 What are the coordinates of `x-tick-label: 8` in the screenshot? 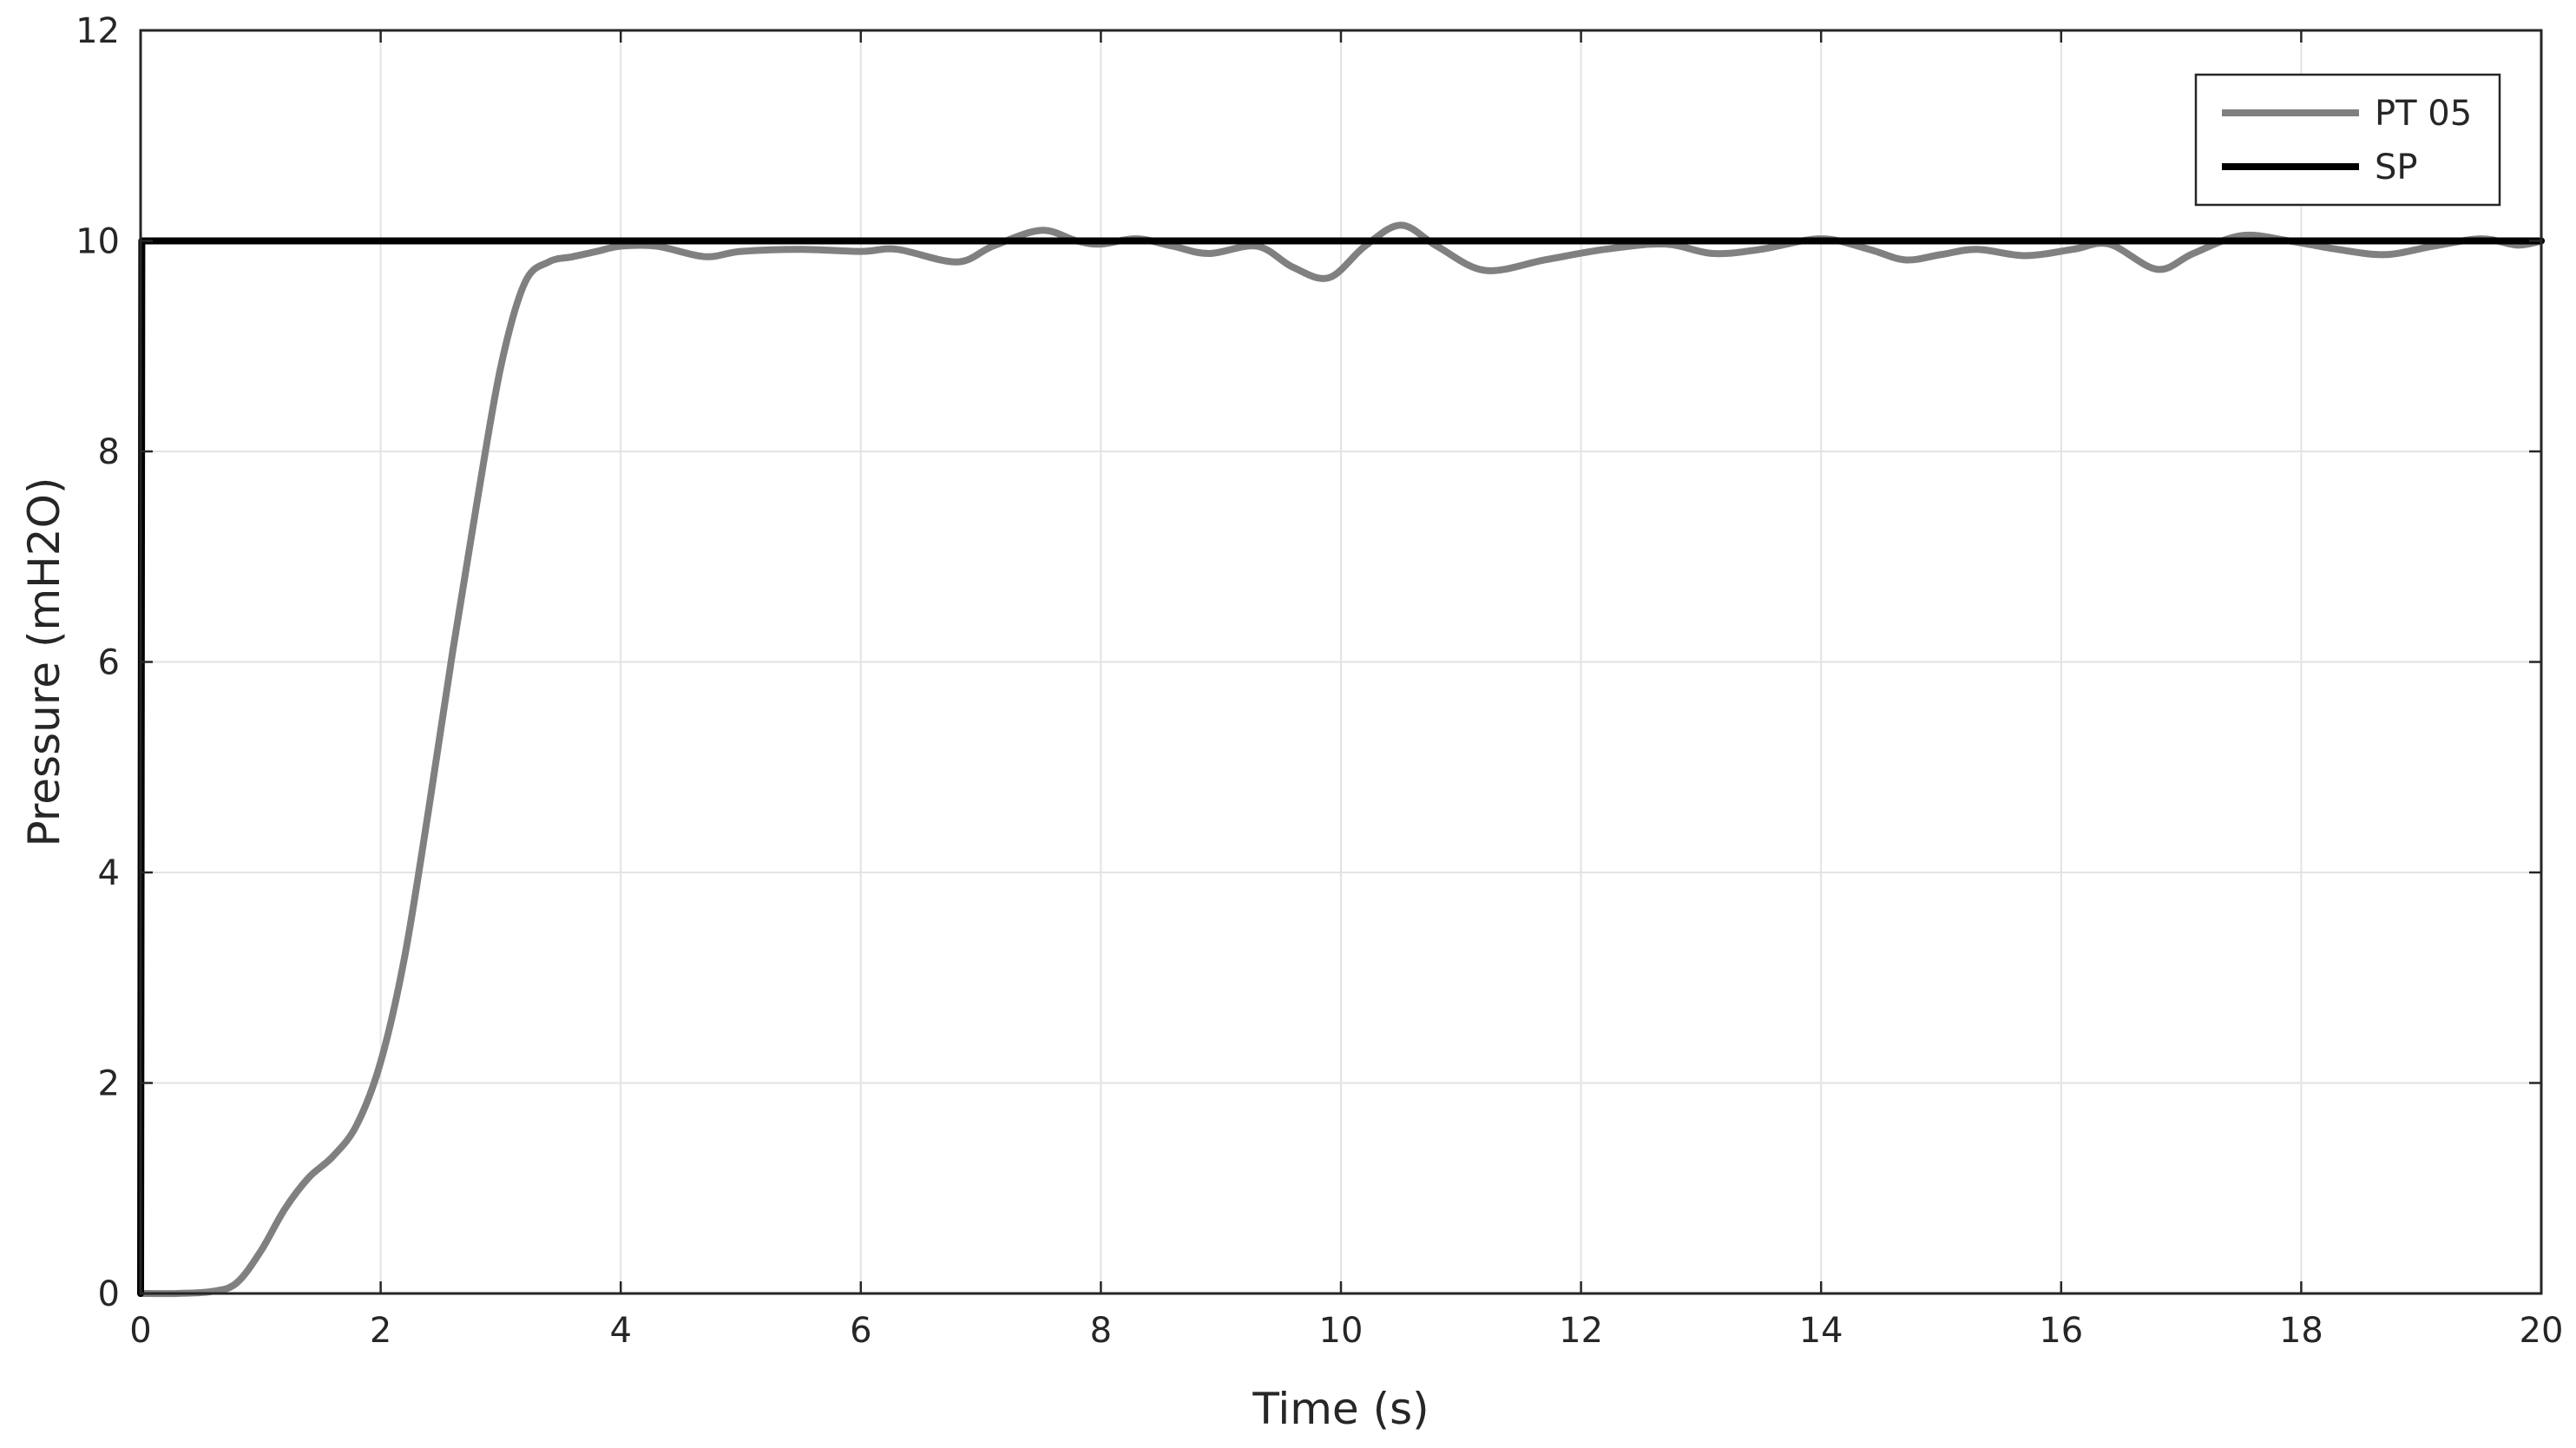 It's located at (1101, 1331).